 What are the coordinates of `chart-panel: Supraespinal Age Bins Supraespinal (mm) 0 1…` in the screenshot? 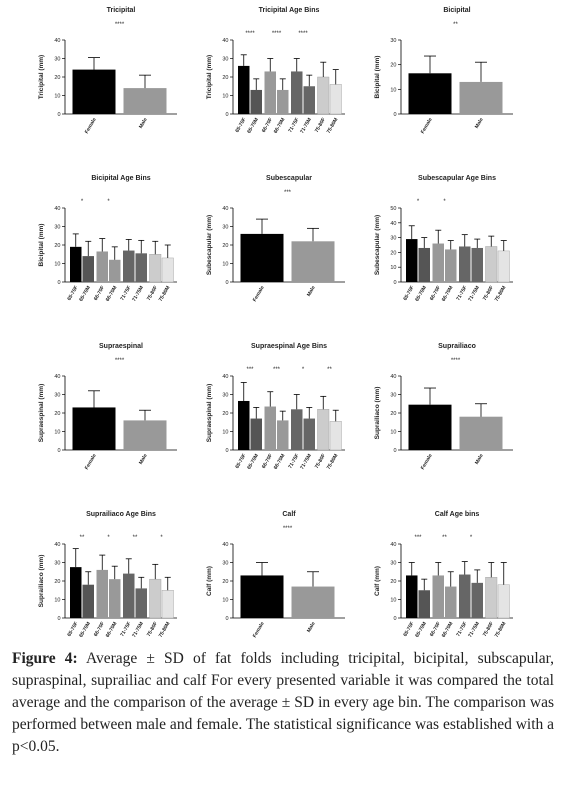 It's located at (275, 407).